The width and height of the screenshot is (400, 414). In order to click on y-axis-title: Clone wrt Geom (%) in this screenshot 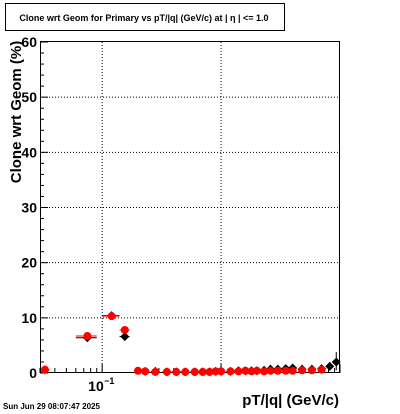, I will do `click(16, 112)`.